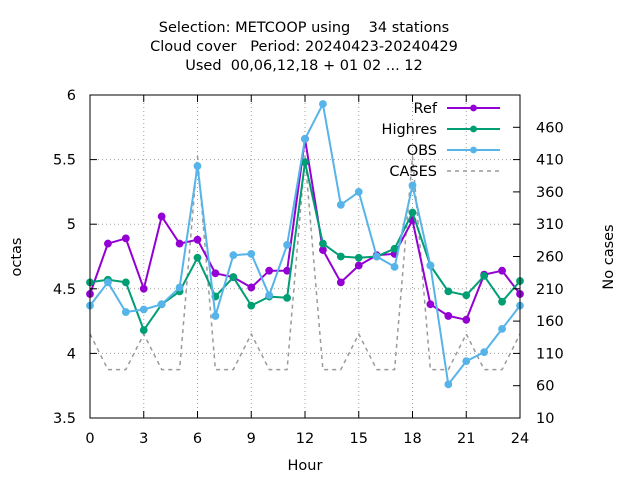 The height and width of the screenshot is (480, 640). I want to click on legend-label: CASES, so click(413, 172).